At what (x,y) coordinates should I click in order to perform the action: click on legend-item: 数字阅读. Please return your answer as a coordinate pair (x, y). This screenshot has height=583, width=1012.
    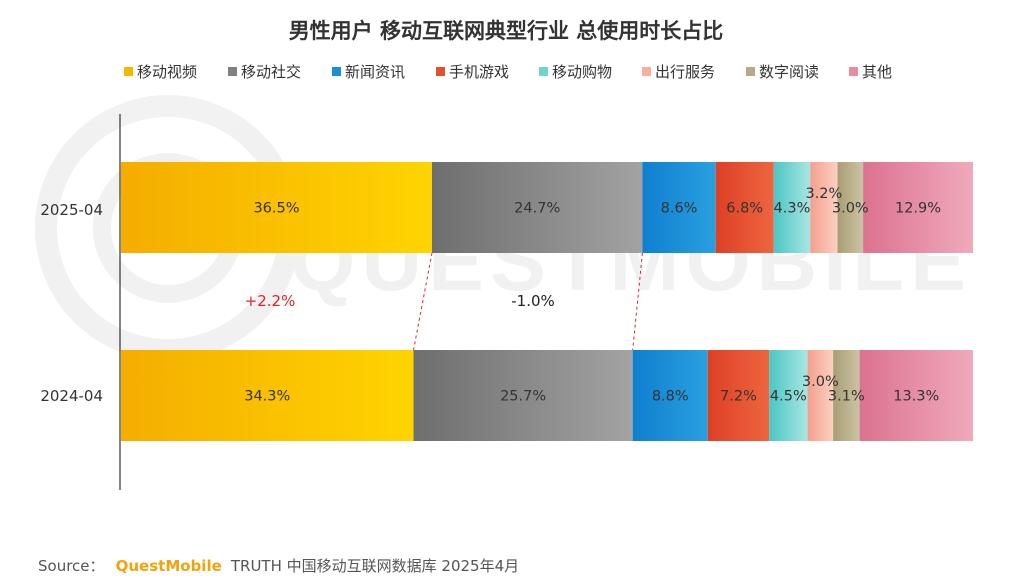
    Looking at the image, I should click on (782, 72).